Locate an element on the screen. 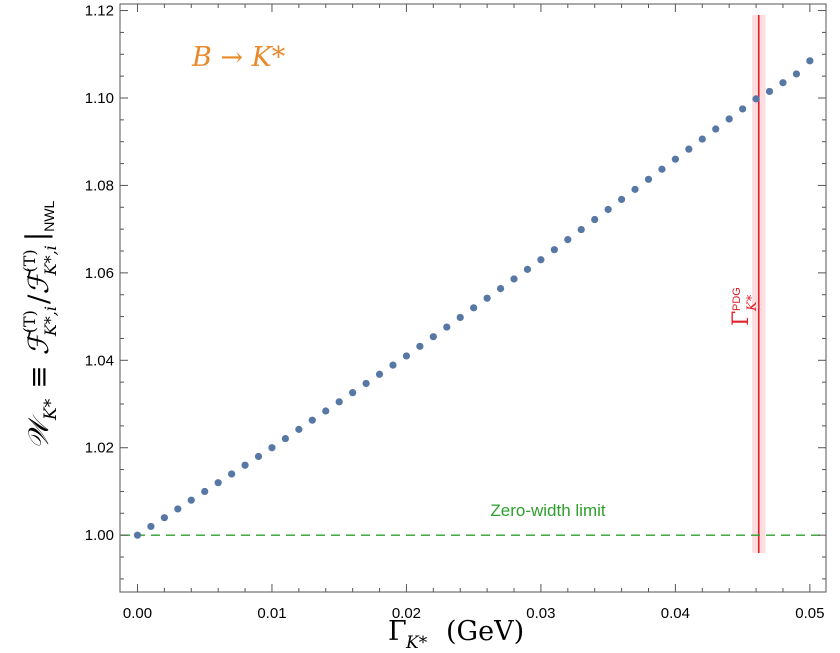 Image resolution: width=840 pixels, height=653 pixels. y-label-bar: | is located at coordinates (36, 236).